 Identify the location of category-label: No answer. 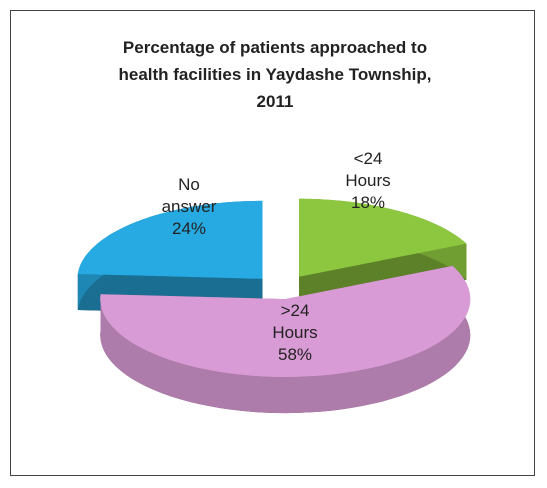
(189, 195).